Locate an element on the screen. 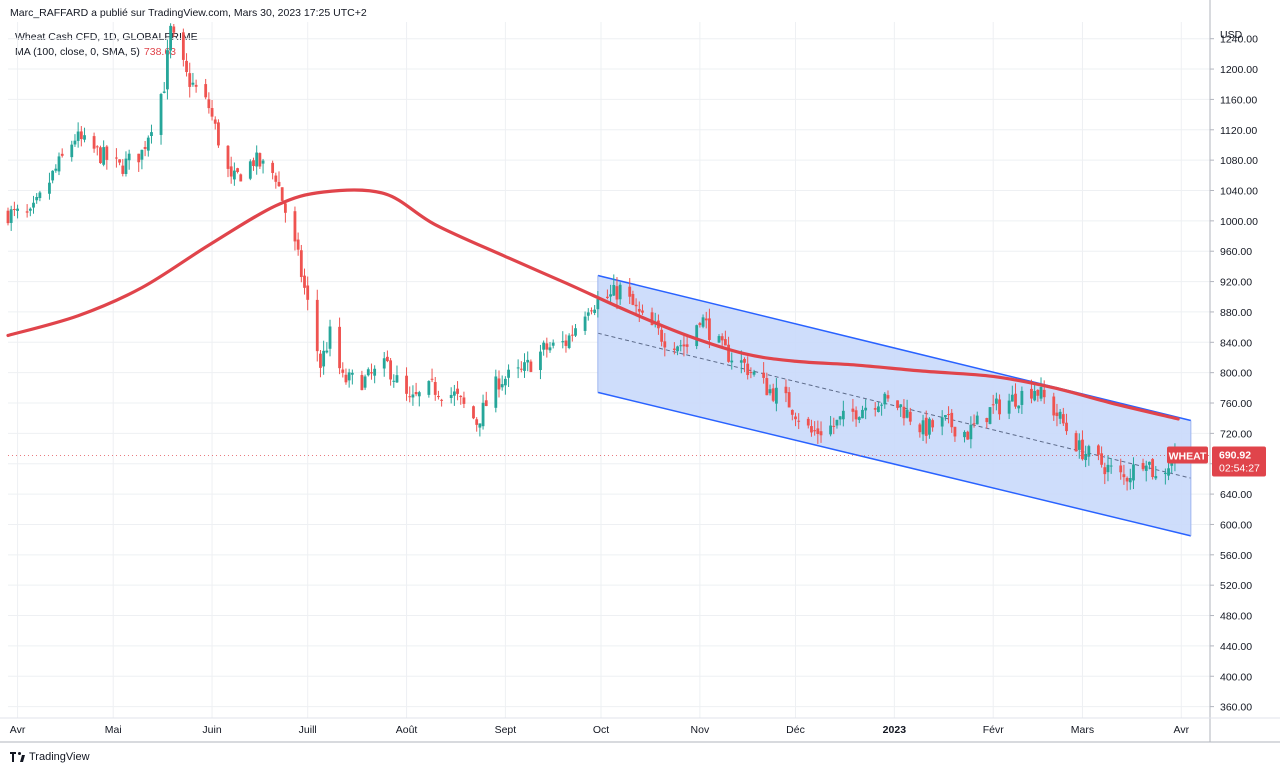 The image size is (1280, 774). ma-label: MA (100, close, 0, SMA, 5) is located at coordinates (77, 52).